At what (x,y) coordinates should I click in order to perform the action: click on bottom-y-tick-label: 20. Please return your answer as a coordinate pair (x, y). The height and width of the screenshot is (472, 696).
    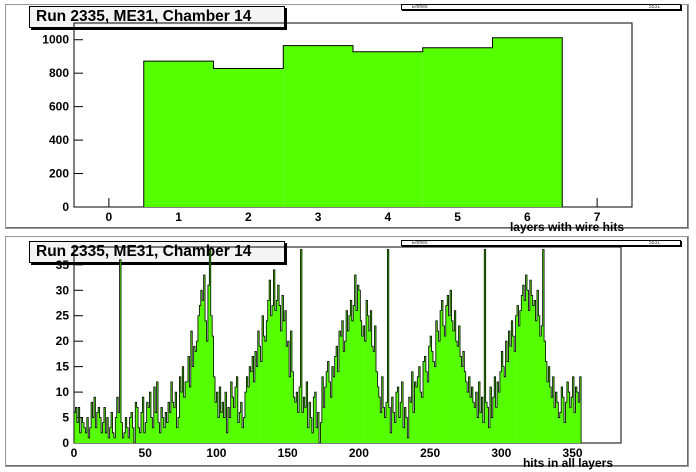
    Looking at the image, I should click on (63, 341).